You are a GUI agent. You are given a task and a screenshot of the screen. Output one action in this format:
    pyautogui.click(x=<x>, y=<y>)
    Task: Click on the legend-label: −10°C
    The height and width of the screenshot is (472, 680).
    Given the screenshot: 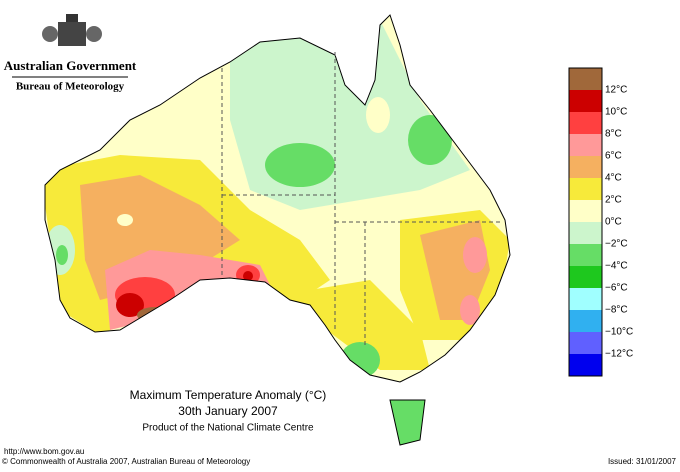 What is the action you would take?
    pyautogui.click(x=619, y=332)
    